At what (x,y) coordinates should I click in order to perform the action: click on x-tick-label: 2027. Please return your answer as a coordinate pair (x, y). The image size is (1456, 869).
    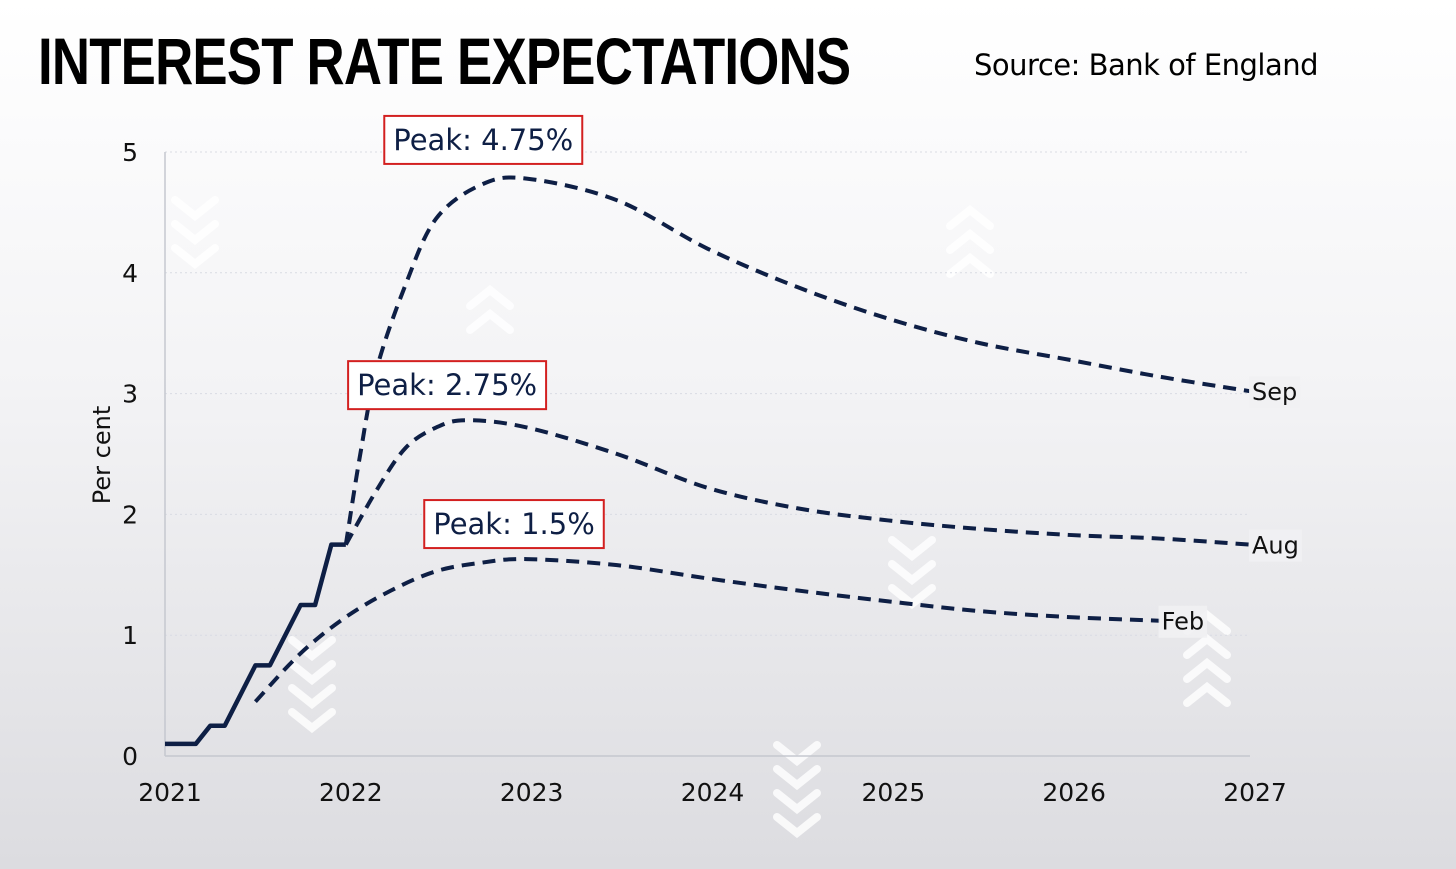
    Looking at the image, I should click on (1255, 792).